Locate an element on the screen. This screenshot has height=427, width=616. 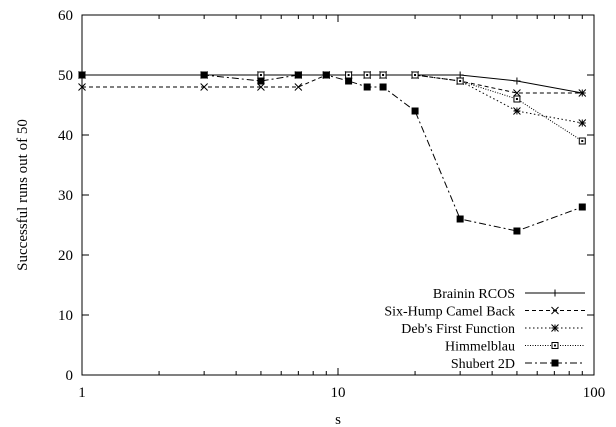
legend-item: Brainin RCOS is located at coordinates (509, 294).